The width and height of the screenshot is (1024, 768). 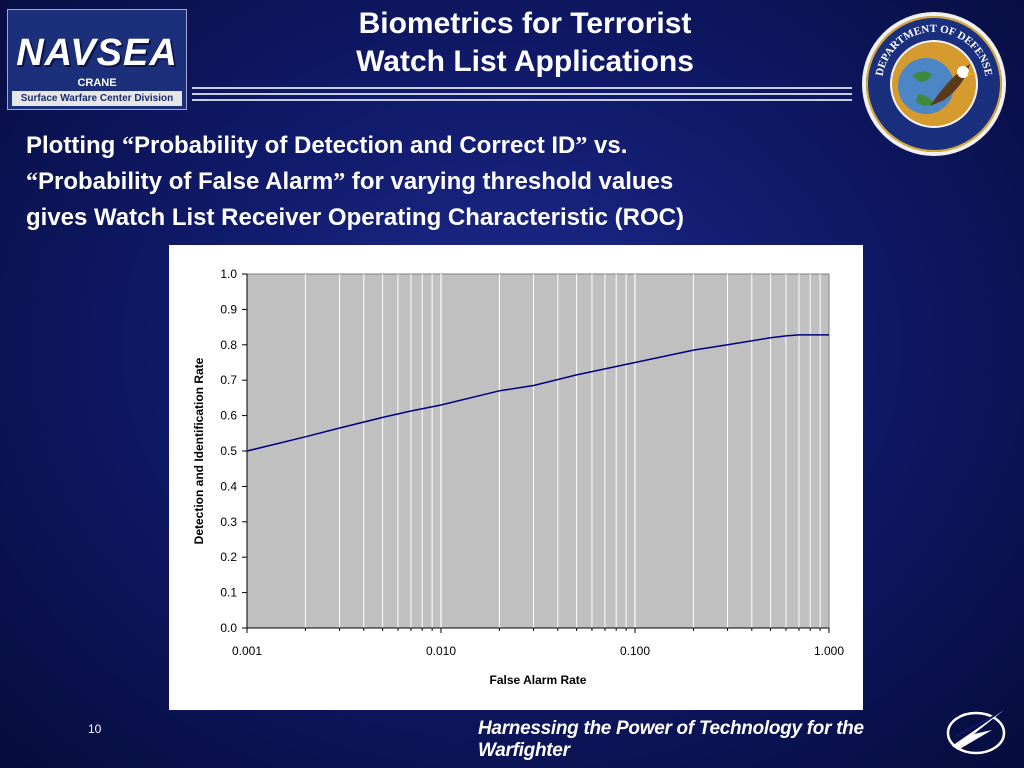 What do you see at coordinates (97, 53) in the screenshot?
I see `navsea-logo-word: NAVSEA` at bounding box center [97, 53].